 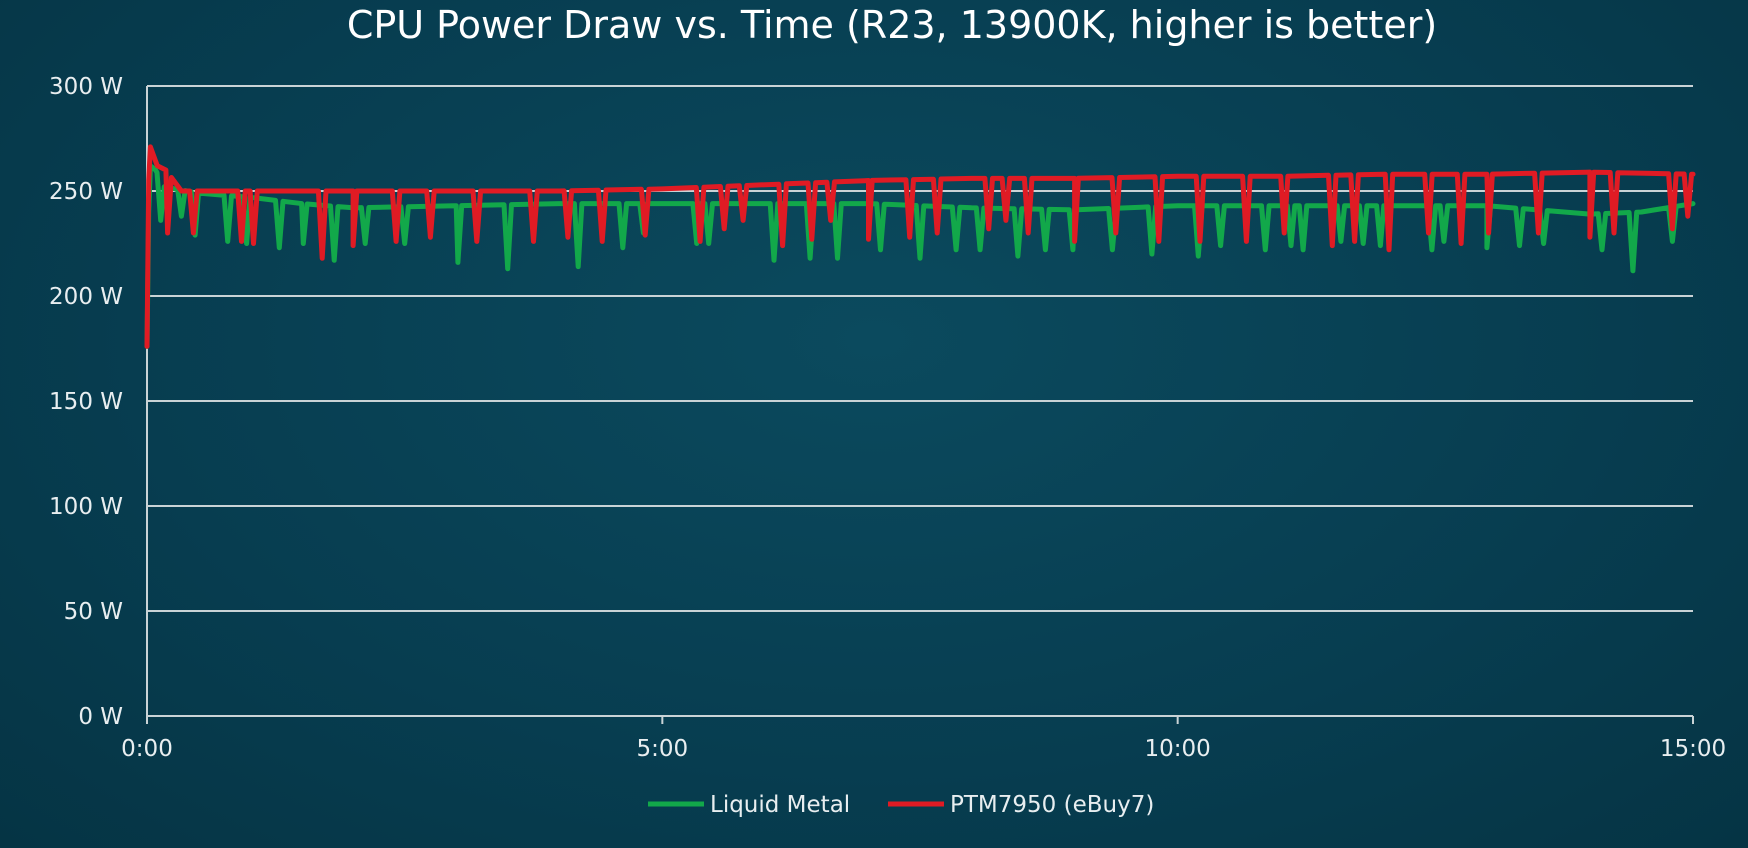 I want to click on x-tick-label: 15:00, so click(x=1693, y=749).